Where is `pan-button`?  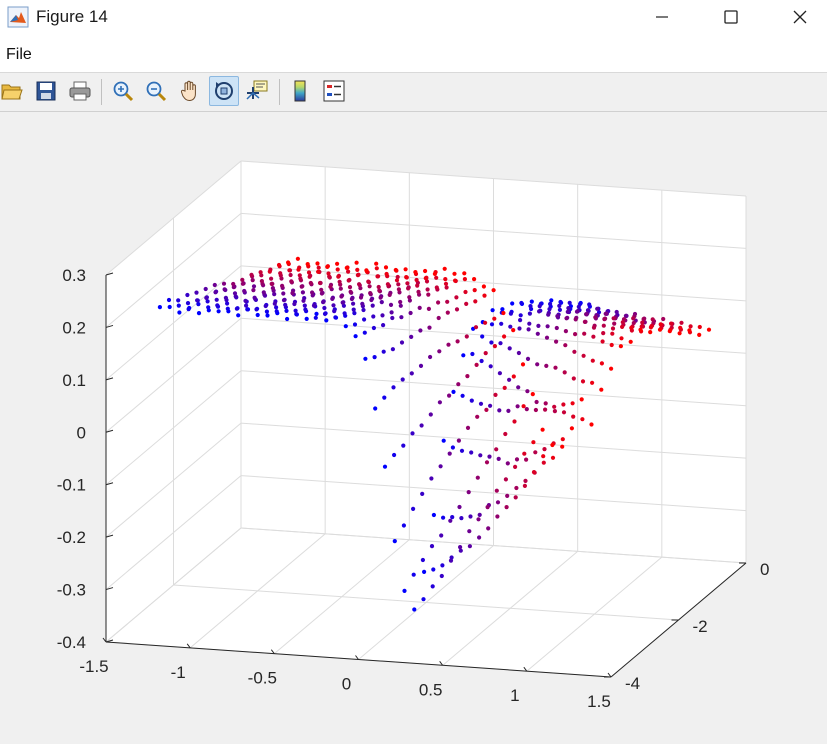
pan-button is located at coordinates (190, 91).